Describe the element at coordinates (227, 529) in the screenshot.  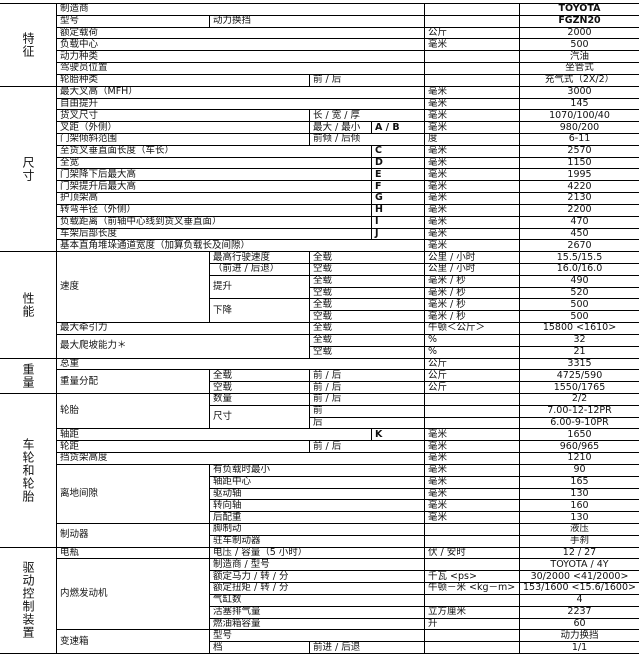
I see `sub-label-text: 脚制动` at that location.